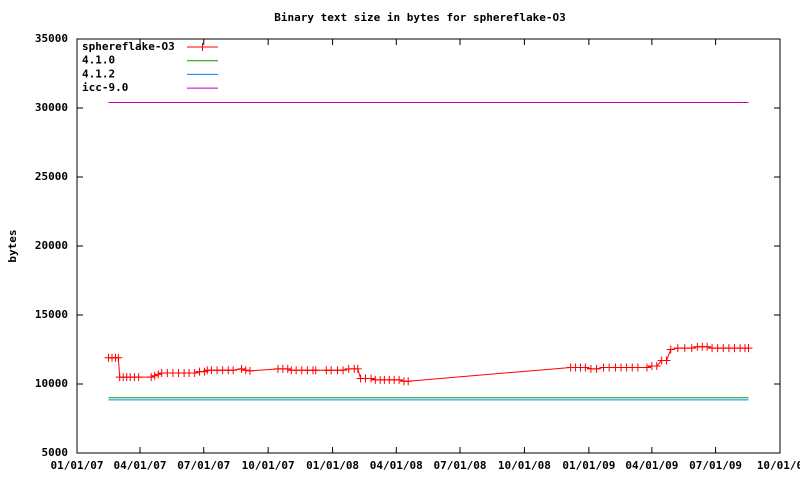 This screenshot has height=480, width=800. What do you see at coordinates (77, 465) in the screenshot?
I see `x-tick-label: 01/01/07` at bounding box center [77, 465].